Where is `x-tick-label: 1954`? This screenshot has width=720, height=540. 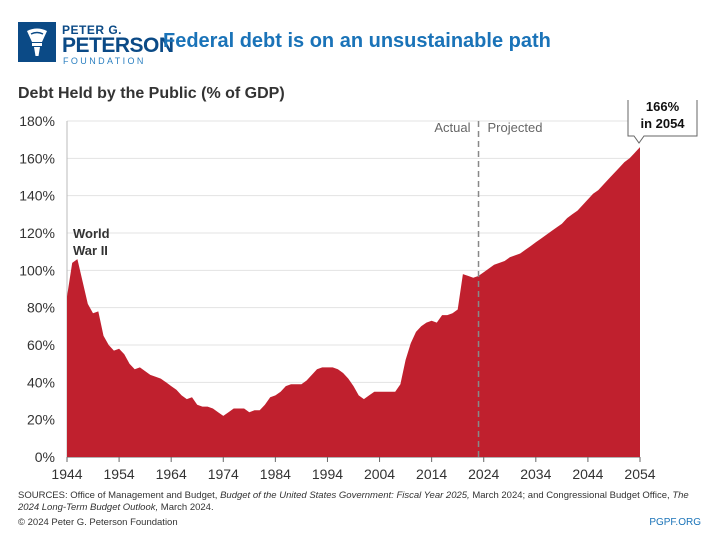
x-tick-label: 1954 is located at coordinates (119, 474).